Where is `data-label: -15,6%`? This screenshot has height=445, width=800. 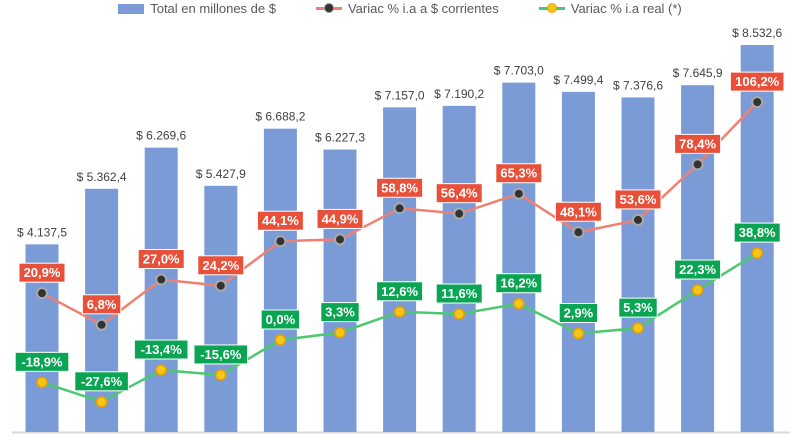
data-label: -15,6% is located at coordinates (221, 354).